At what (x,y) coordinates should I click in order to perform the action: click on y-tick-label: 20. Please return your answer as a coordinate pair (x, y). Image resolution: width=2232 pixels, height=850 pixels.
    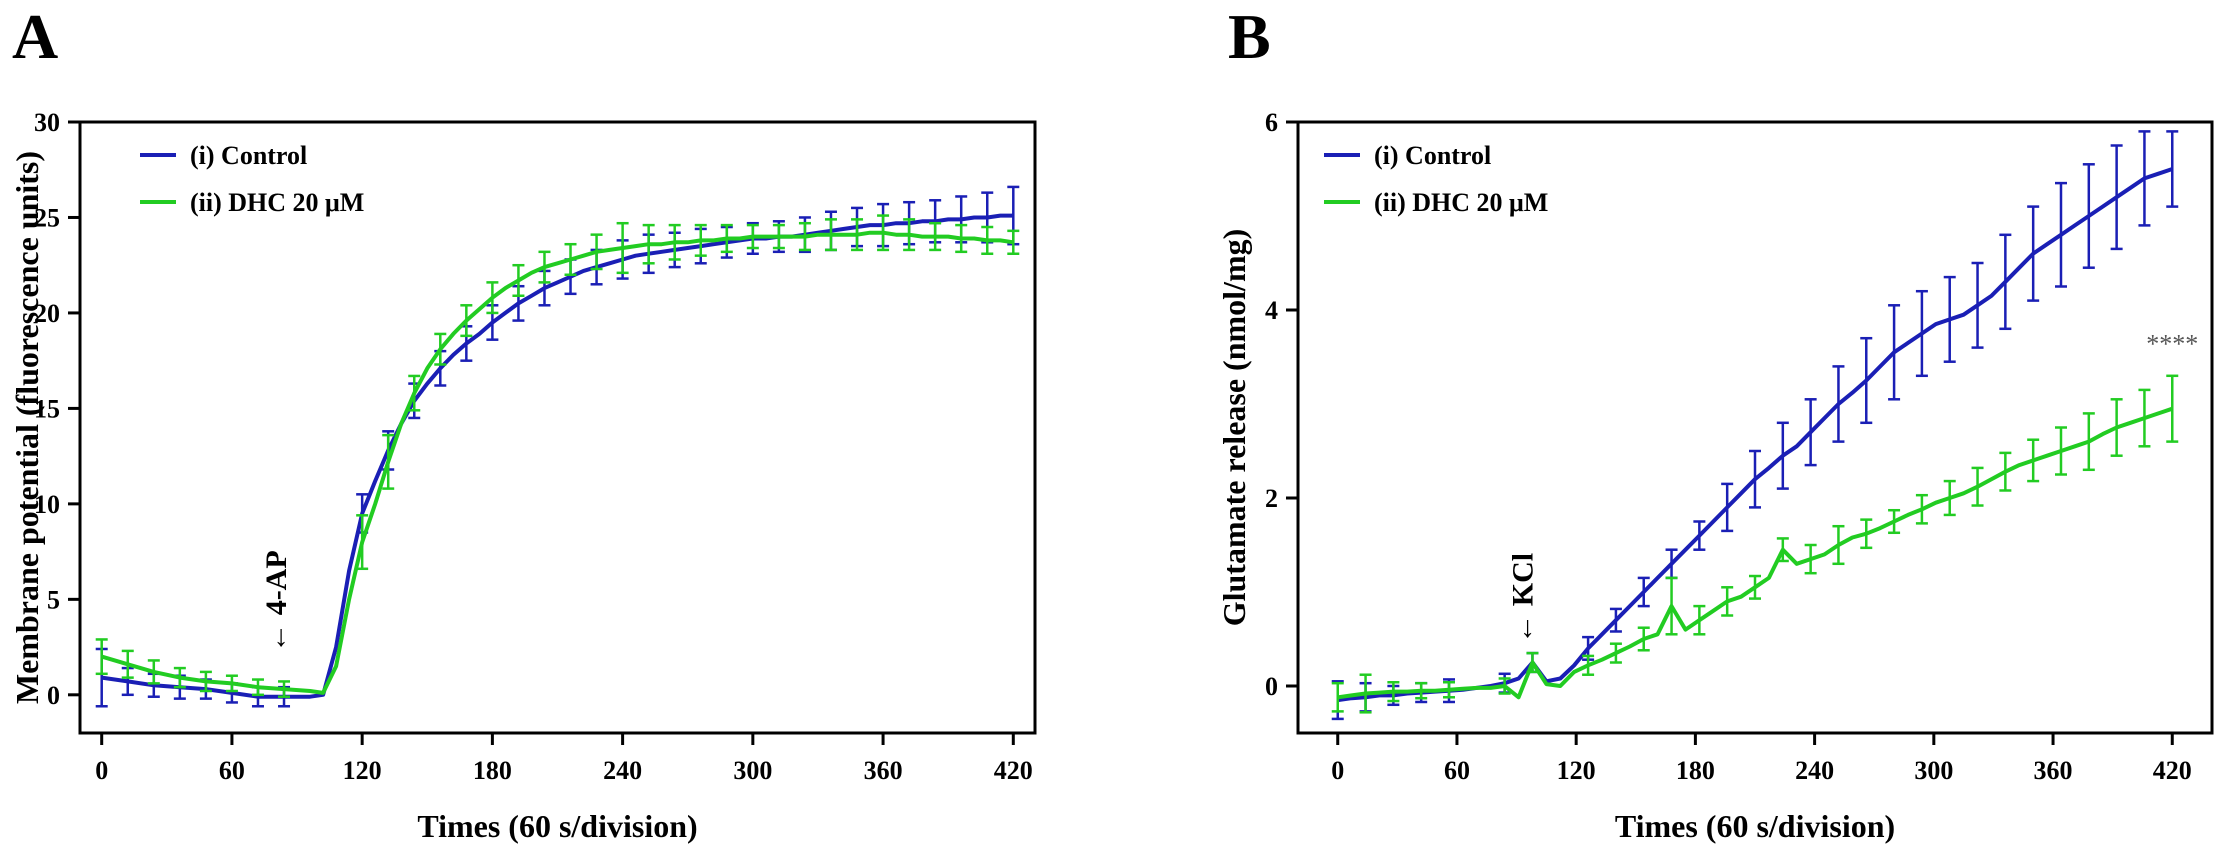
    Looking at the image, I should click on (47, 313).